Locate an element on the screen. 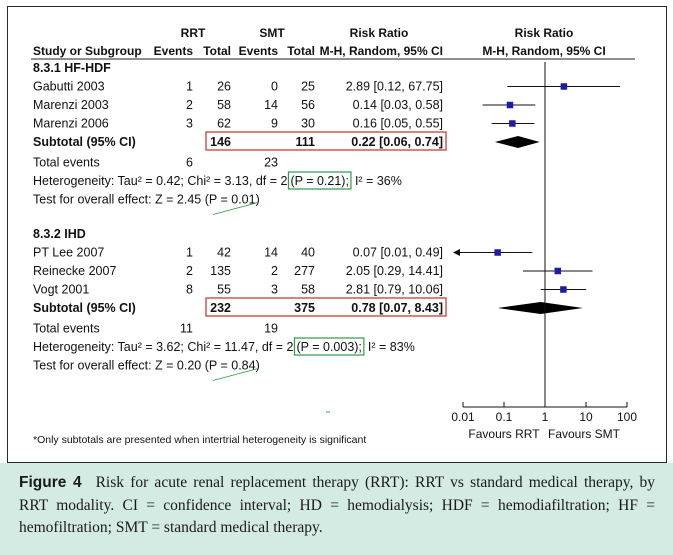 The width and height of the screenshot is (673, 555). header-events2: Events is located at coordinates (259, 51).